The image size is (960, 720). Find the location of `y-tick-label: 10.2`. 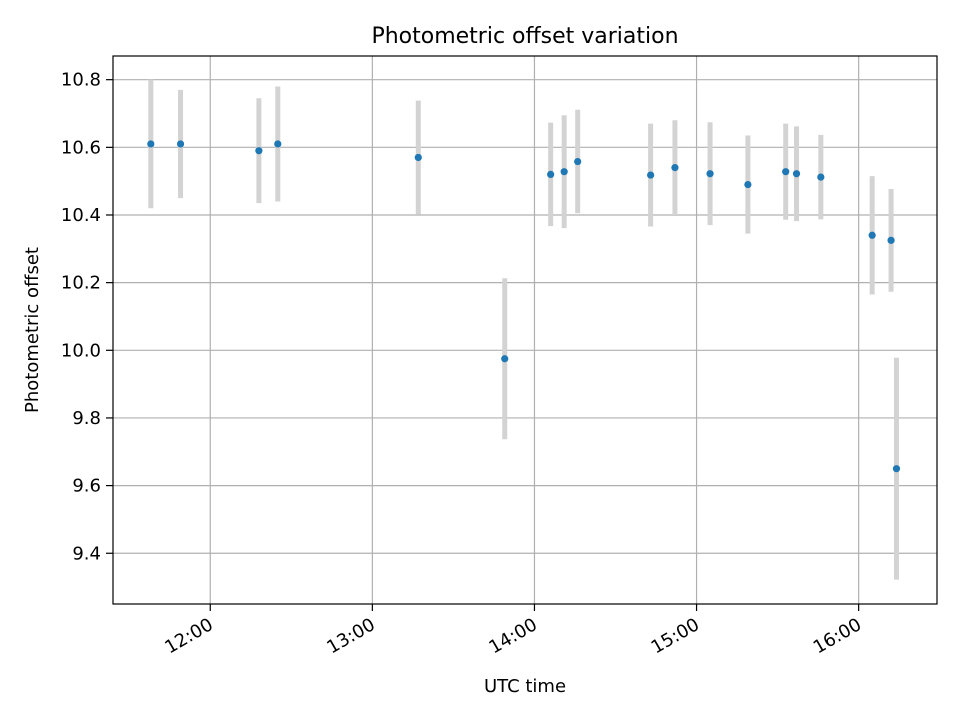

y-tick-label: 10.2 is located at coordinates (81, 283).